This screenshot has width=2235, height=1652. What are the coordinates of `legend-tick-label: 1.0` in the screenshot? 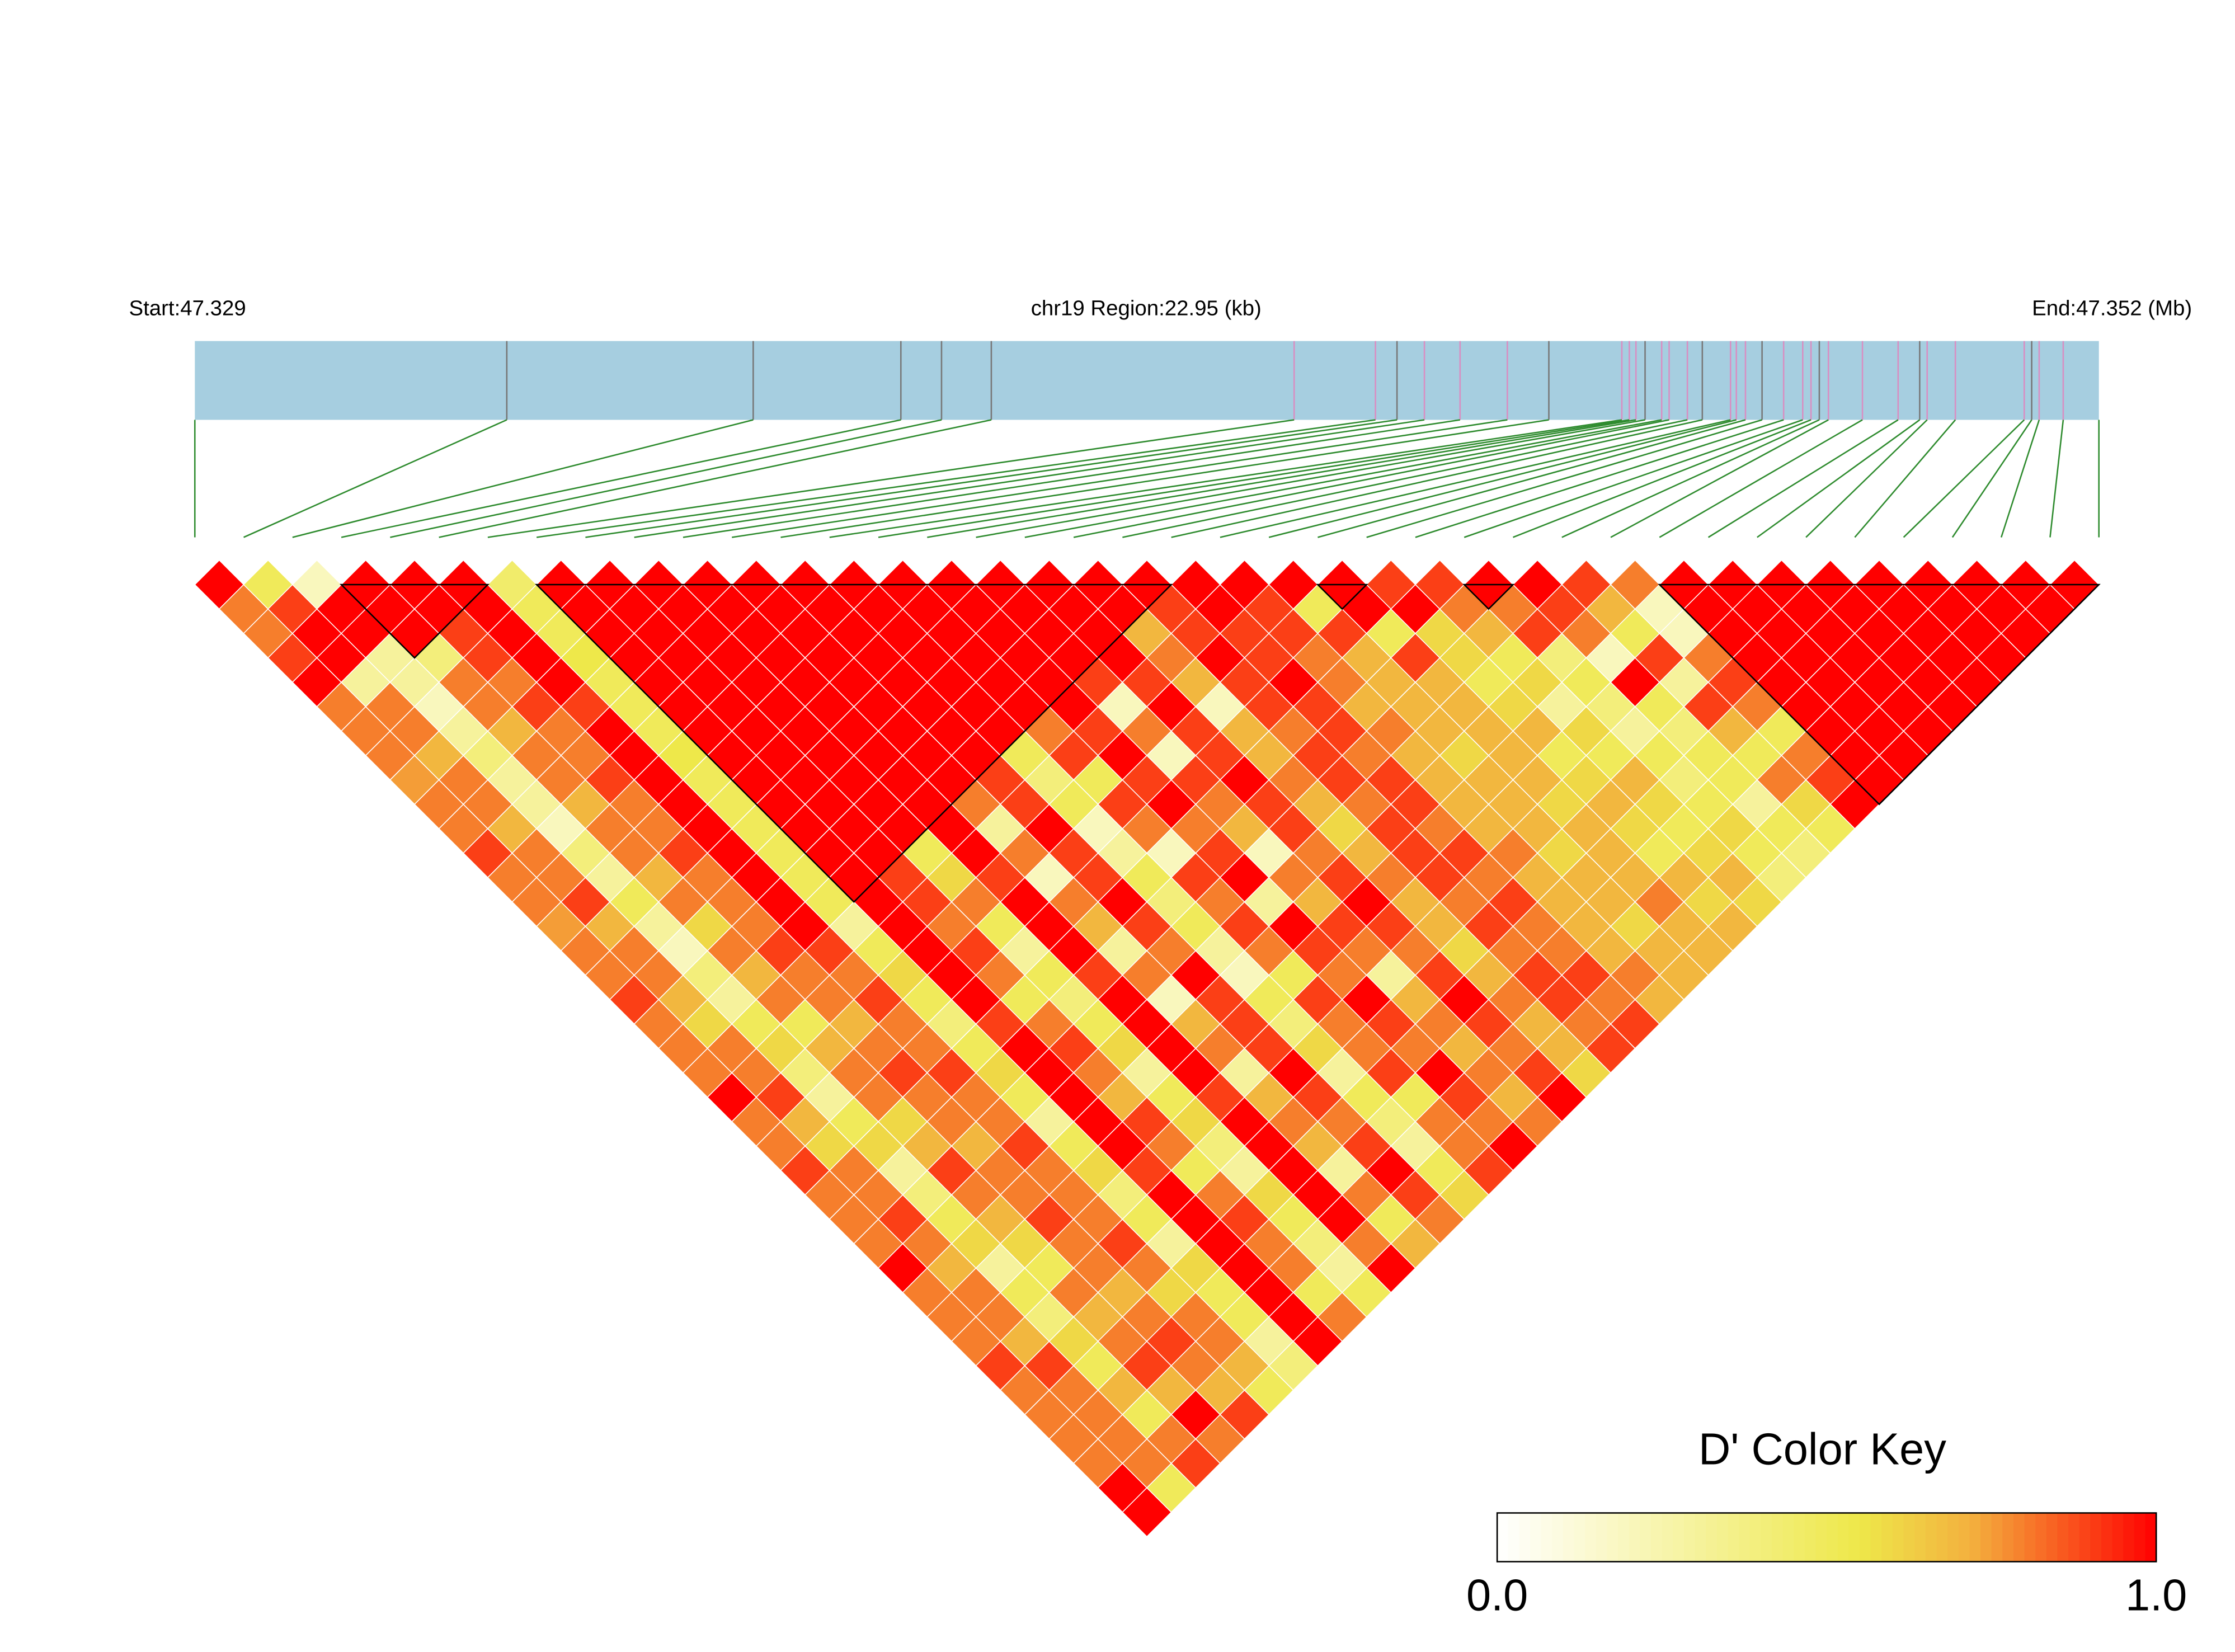 It's located at (2156, 1595).